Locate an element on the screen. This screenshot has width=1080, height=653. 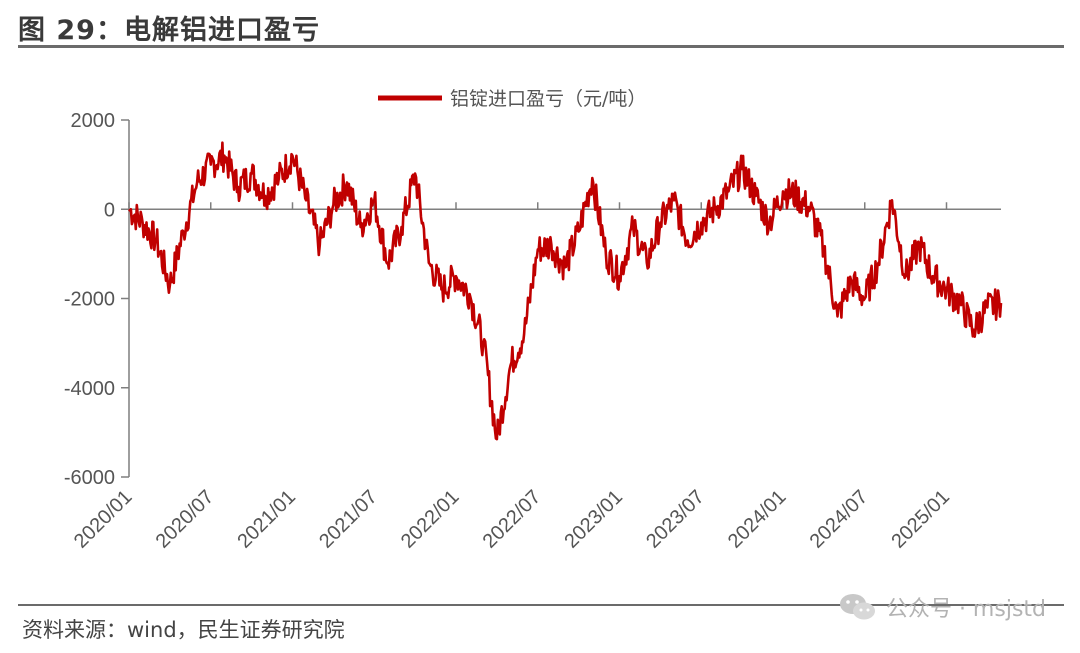
x-tick-label: 2020/01 is located at coordinates (103, 519).